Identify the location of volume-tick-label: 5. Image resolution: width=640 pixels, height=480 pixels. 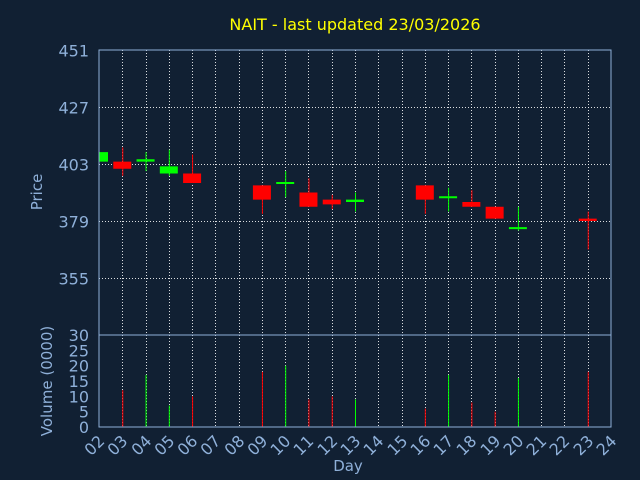
(84, 412).